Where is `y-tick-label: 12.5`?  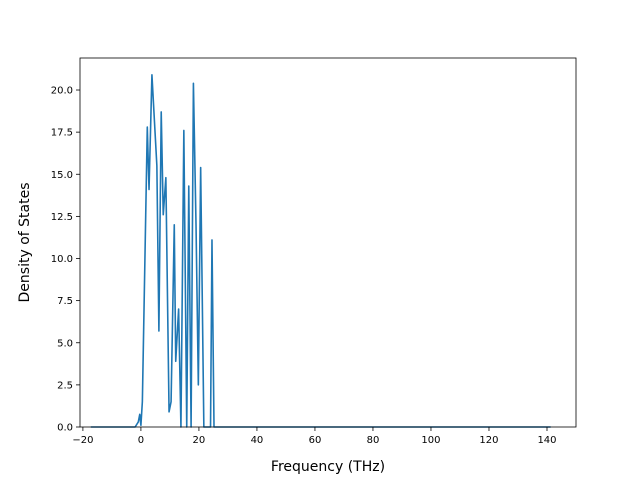
y-tick-label: 12.5 is located at coordinates (62, 217).